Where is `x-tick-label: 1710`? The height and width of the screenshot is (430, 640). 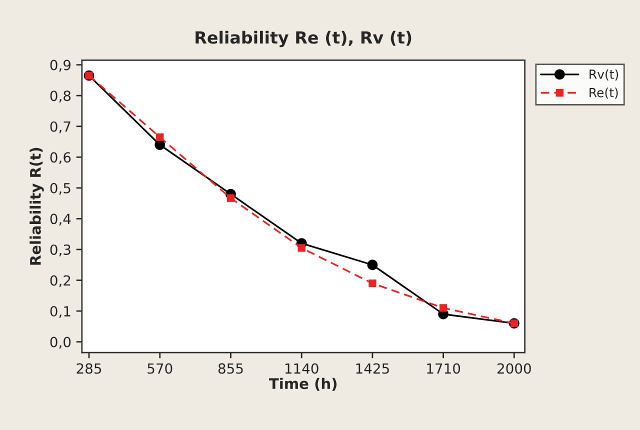 x-tick-label: 1710 is located at coordinates (443, 368).